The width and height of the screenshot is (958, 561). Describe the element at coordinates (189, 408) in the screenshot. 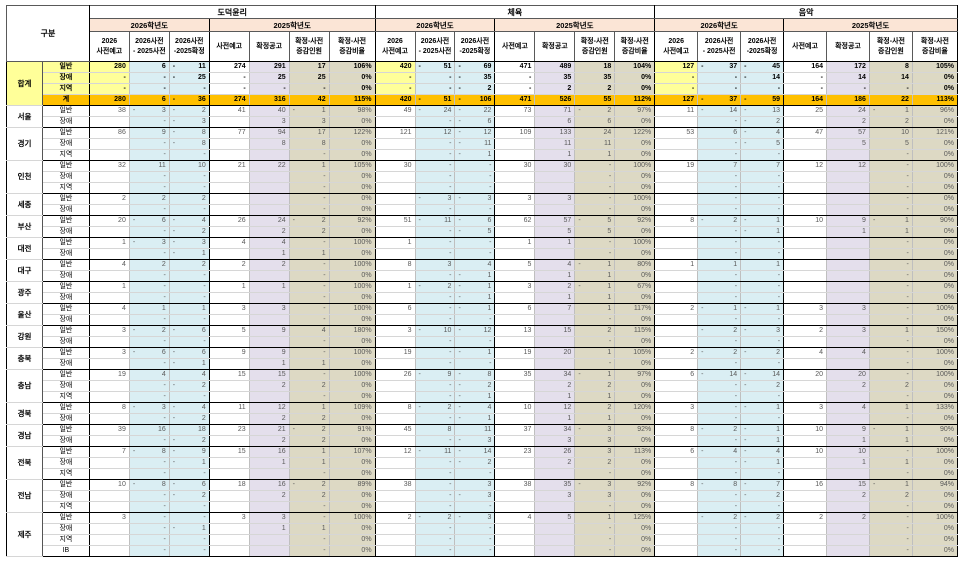

I see `data-cell: -4` at that location.